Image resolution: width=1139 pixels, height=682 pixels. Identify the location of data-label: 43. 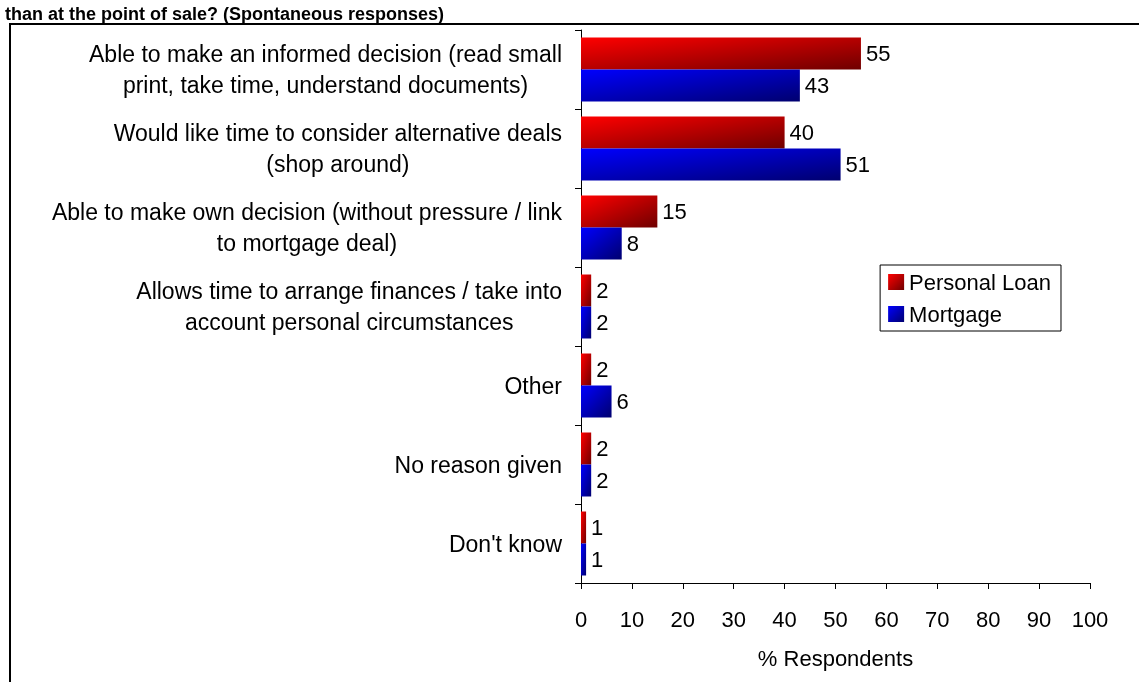
(817, 85).